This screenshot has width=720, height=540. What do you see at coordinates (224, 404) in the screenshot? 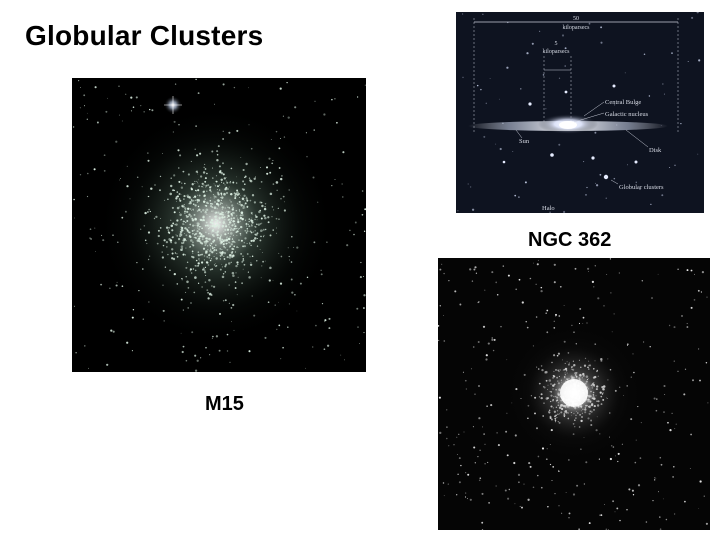
I see `m15-caption: M15` at bounding box center [224, 404].